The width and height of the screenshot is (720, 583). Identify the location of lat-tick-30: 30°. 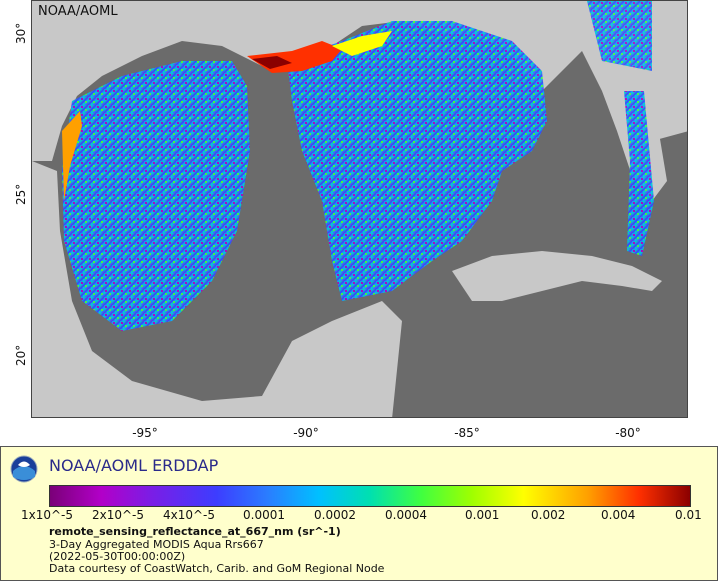
(21, 33).